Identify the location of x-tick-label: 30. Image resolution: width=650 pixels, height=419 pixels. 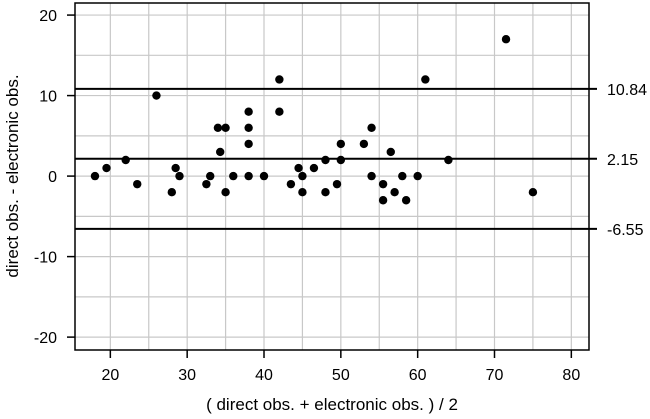
(187, 375).